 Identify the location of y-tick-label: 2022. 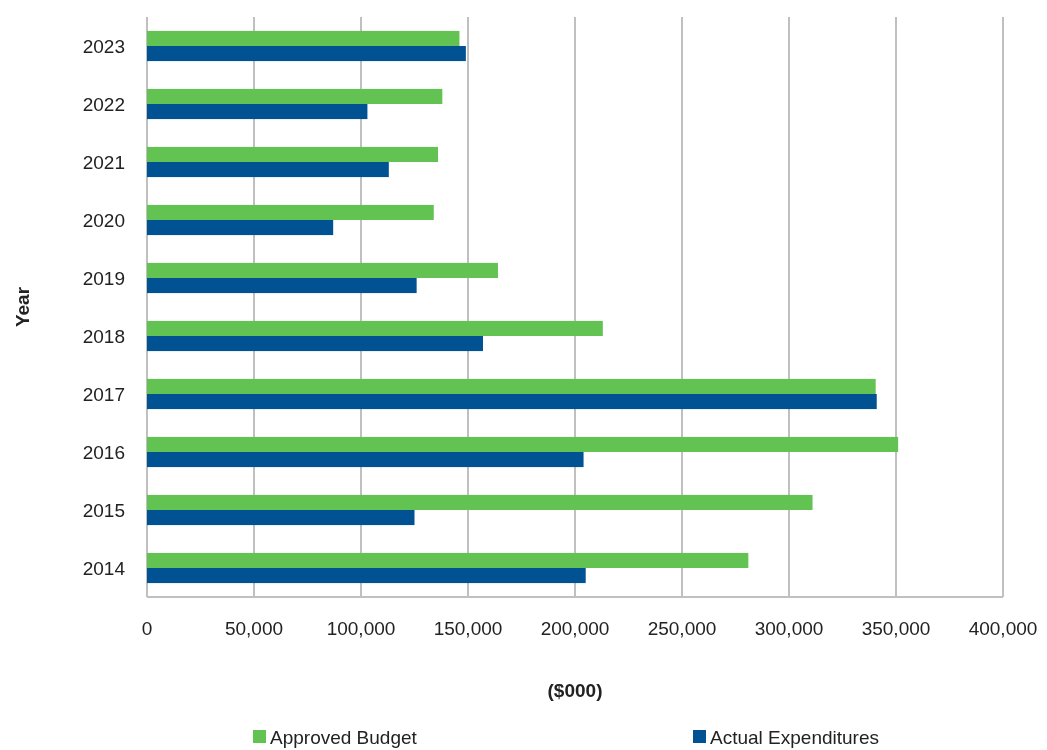
(103, 104).